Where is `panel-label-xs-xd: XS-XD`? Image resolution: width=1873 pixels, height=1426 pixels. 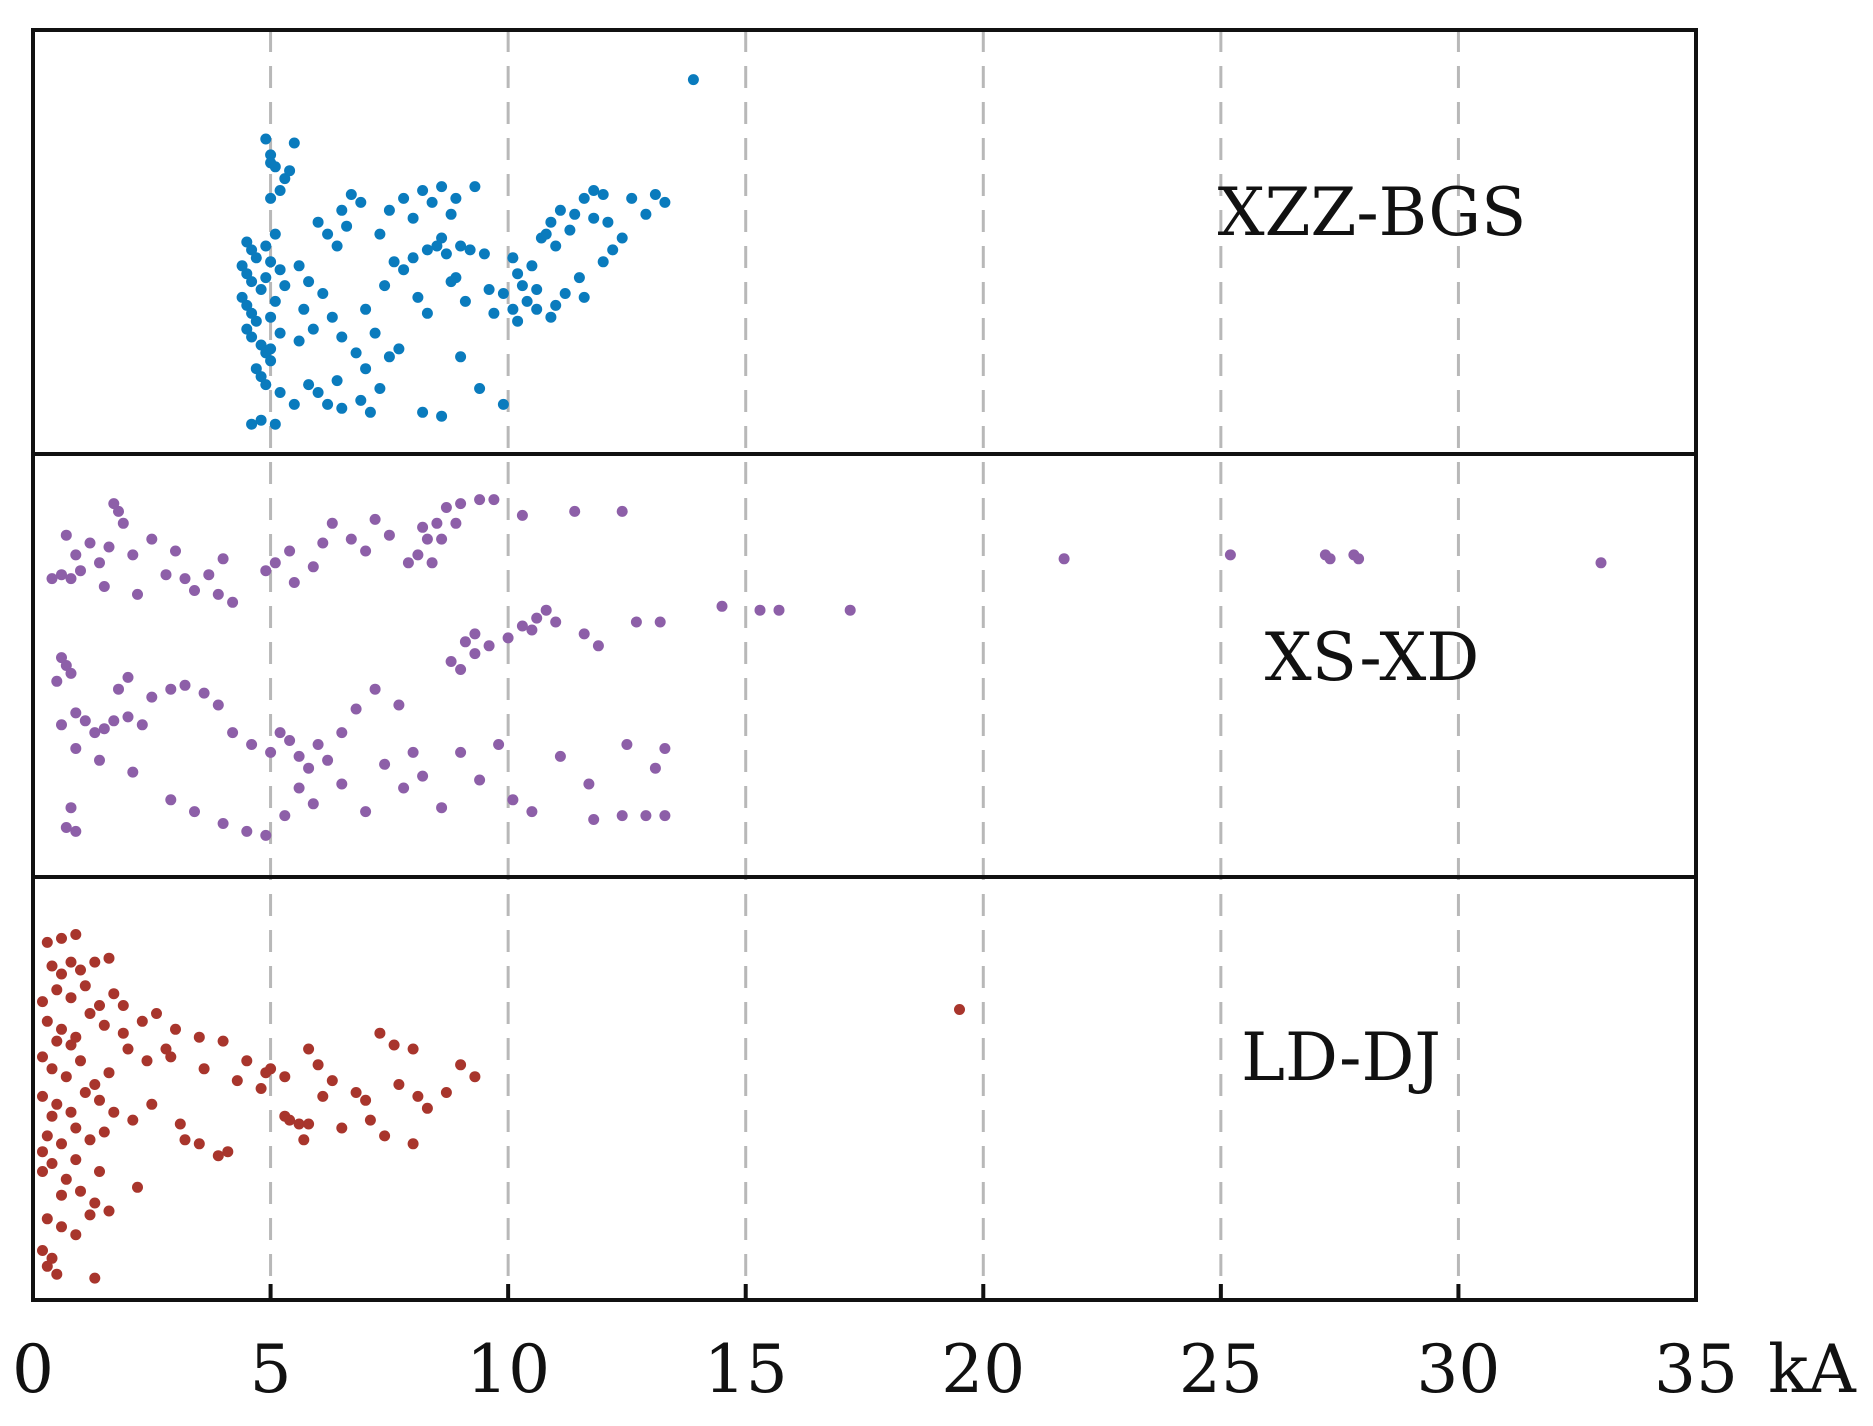
panel-label-xs-xd: XS-XD is located at coordinates (1372, 657).